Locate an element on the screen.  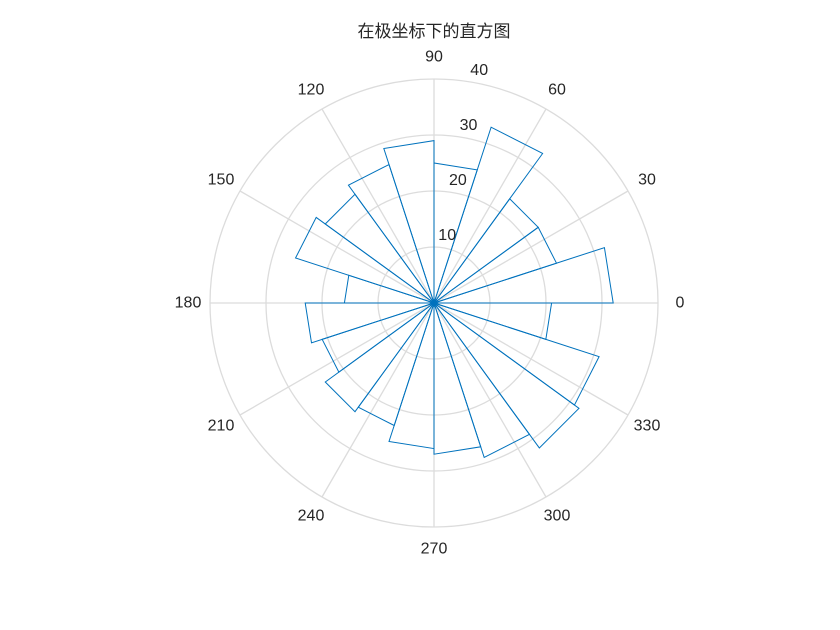
theta-tick-label: 60 is located at coordinates (557, 90).